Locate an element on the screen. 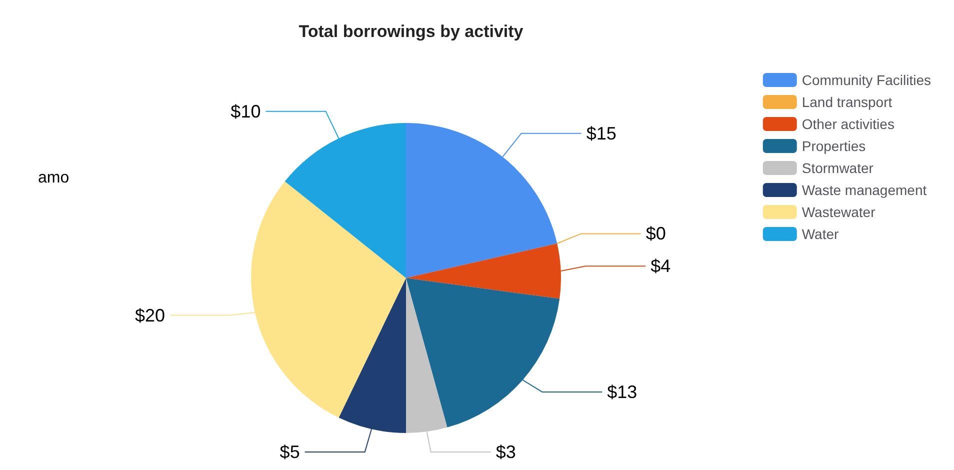 This screenshot has height=470, width=954. data-label: $20 is located at coordinates (150, 315).